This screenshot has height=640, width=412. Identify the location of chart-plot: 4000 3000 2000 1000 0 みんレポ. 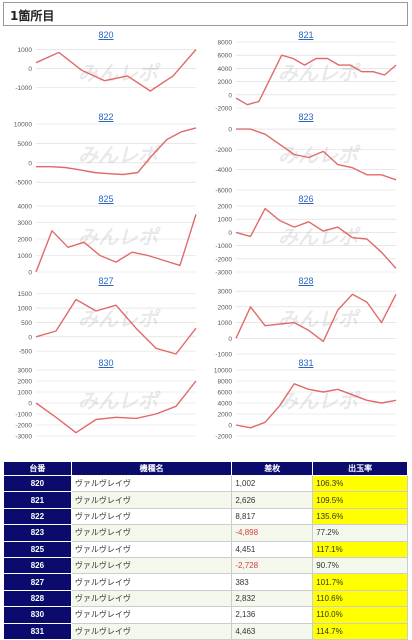
(107, 240).